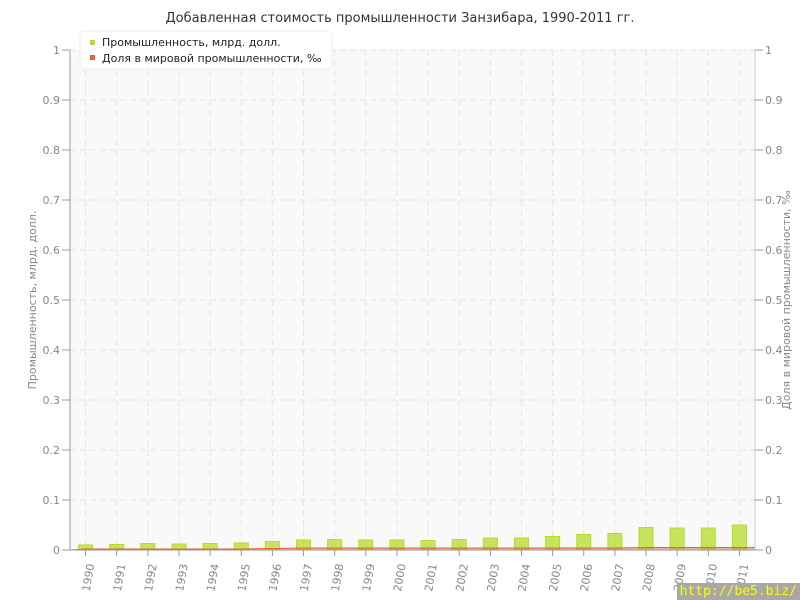 The image size is (800, 600). Describe the element at coordinates (738, 591) in the screenshot. I see `watermark: http://be5.biz/` at that location.